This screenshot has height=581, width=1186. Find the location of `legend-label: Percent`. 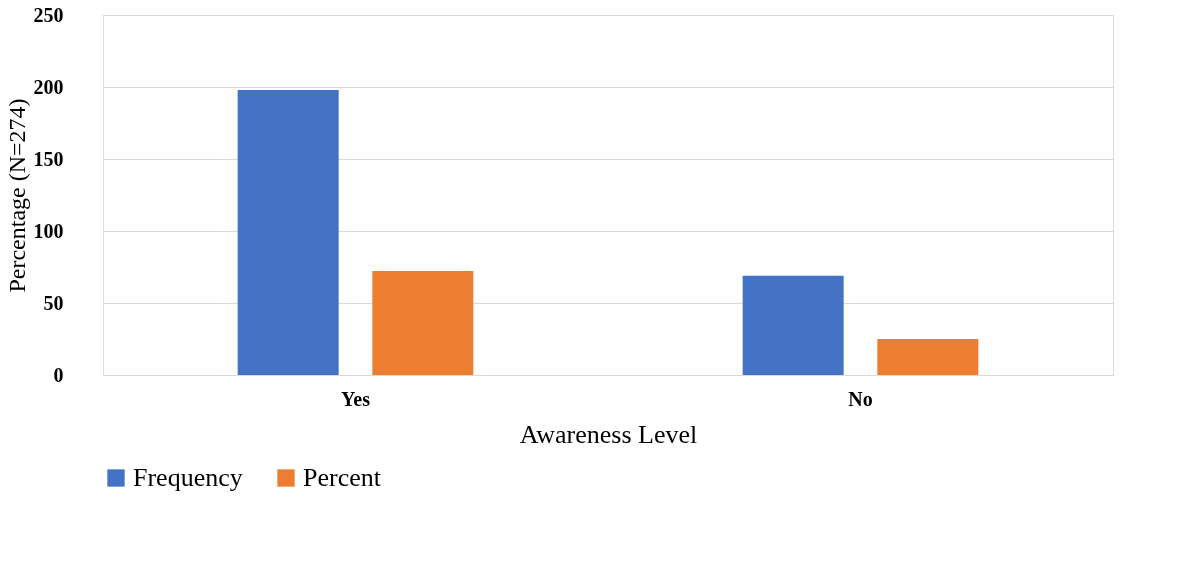

legend-label: Percent is located at coordinates (342, 477).